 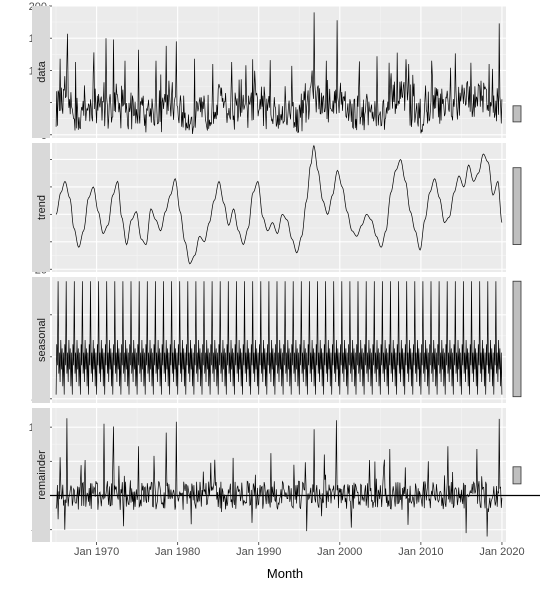 What do you see at coordinates (177, 552) in the screenshot?
I see `x-tick-label: Jan 1980` at bounding box center [177, 552].